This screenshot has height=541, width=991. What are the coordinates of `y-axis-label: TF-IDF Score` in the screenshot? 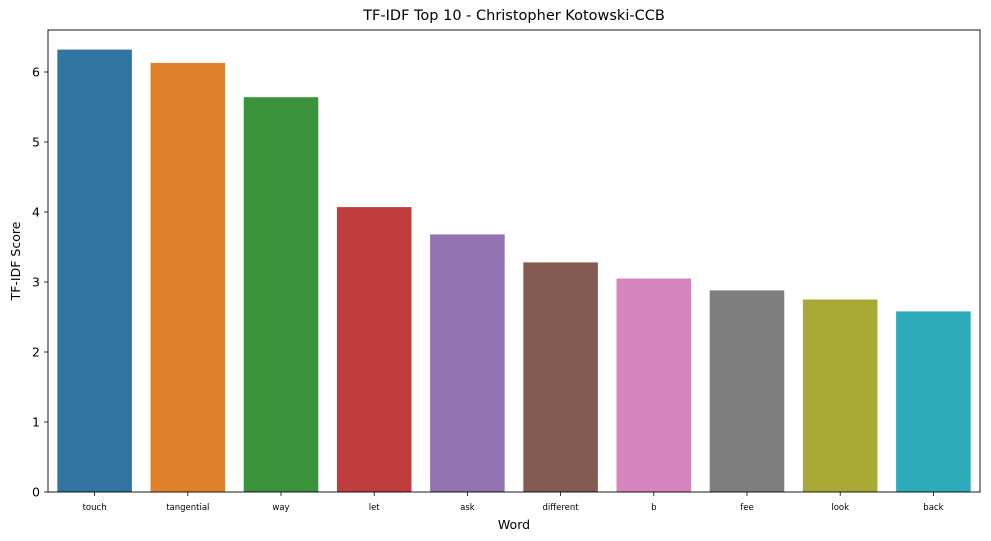 It's located at (15, 261).